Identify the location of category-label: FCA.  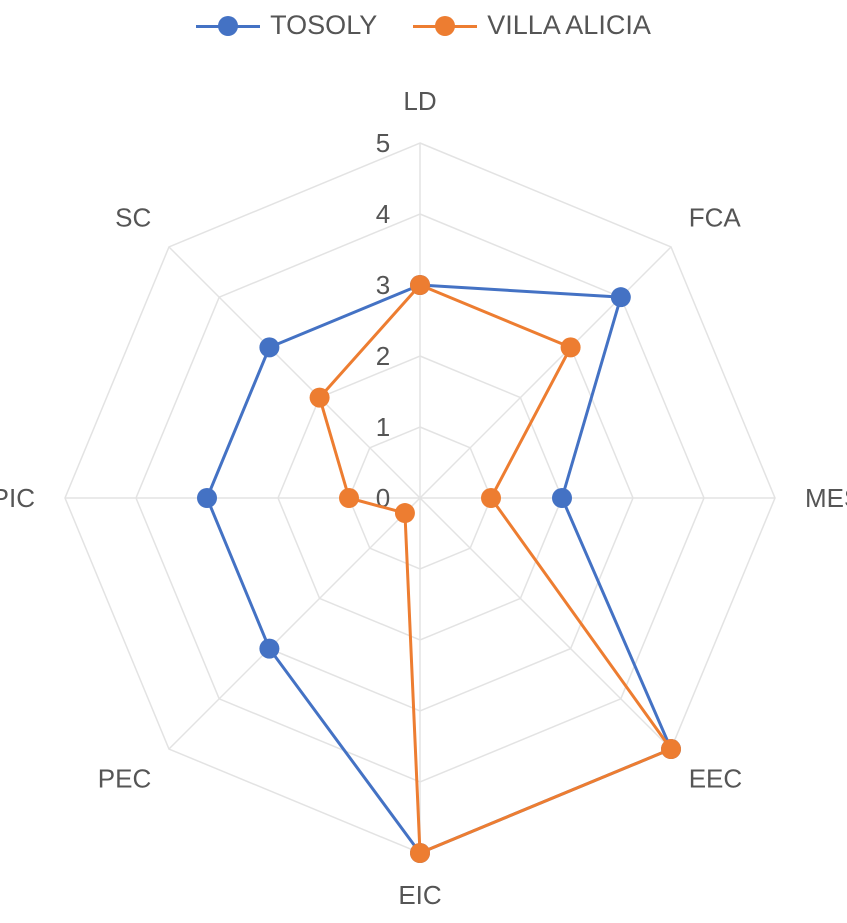
(715, 217).